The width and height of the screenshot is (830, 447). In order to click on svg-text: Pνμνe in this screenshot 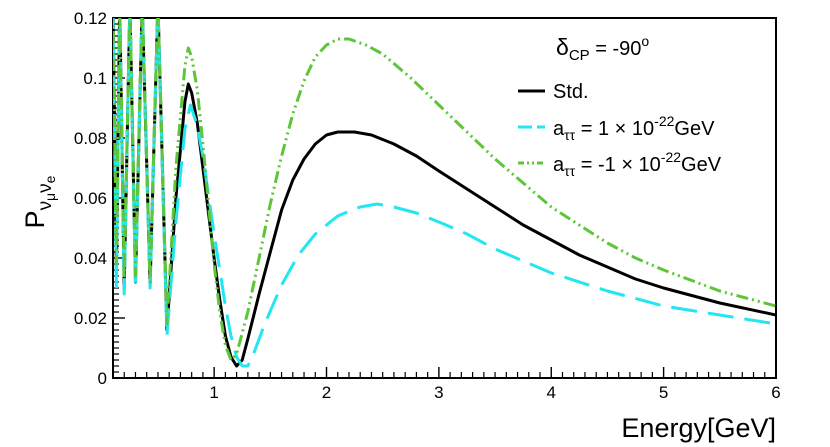, I will do `click(39, 201)`.